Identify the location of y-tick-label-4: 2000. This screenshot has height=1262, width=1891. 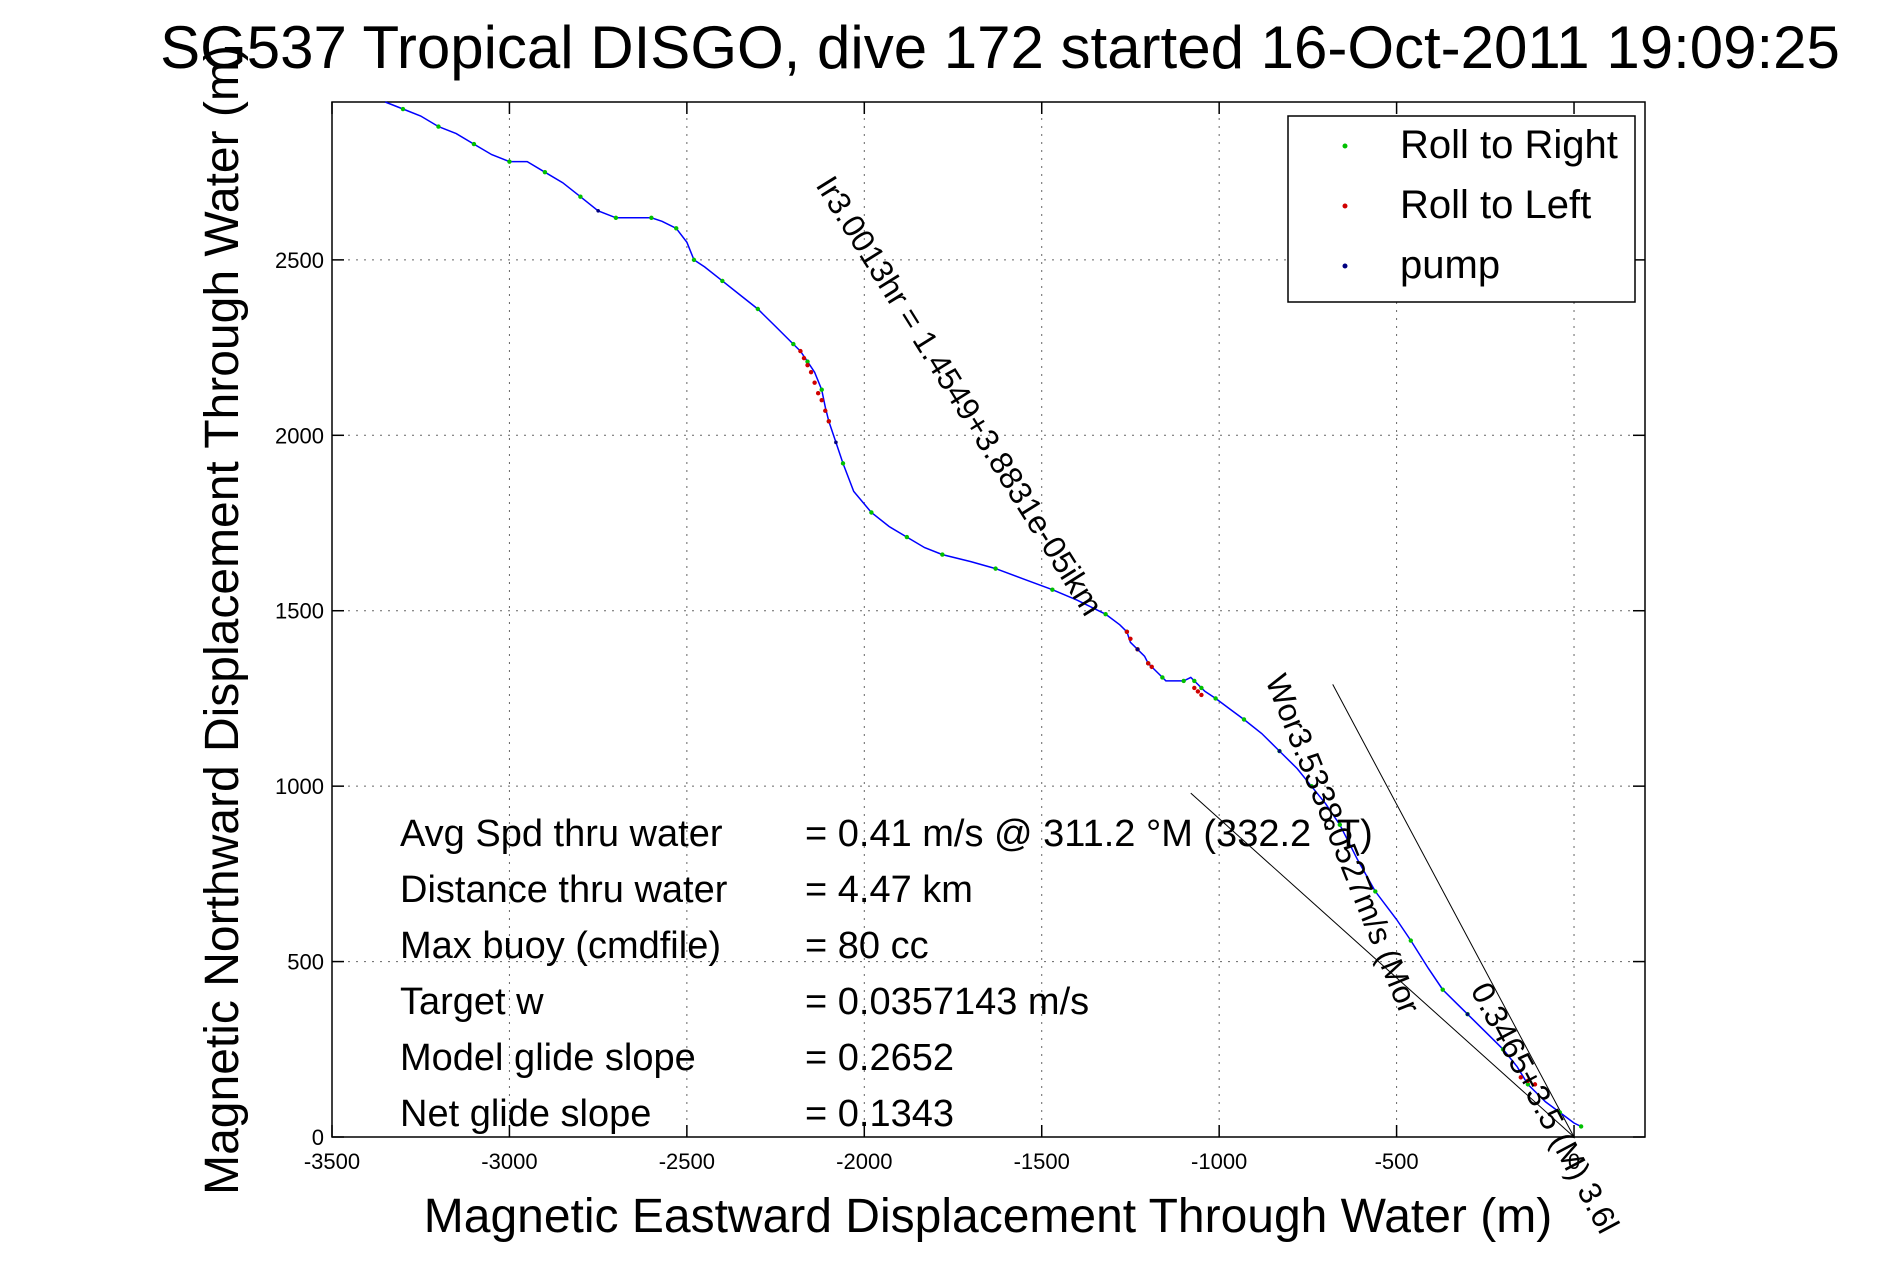
(299, 435).